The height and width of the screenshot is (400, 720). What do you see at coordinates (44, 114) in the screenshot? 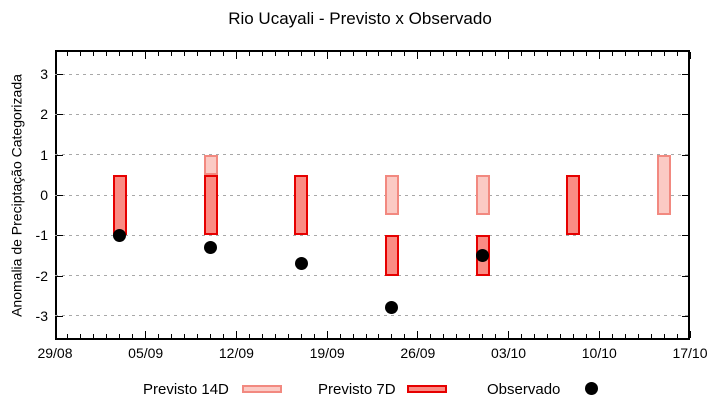
I see `y-tick-label: 2` at bounding box center [44, 114].